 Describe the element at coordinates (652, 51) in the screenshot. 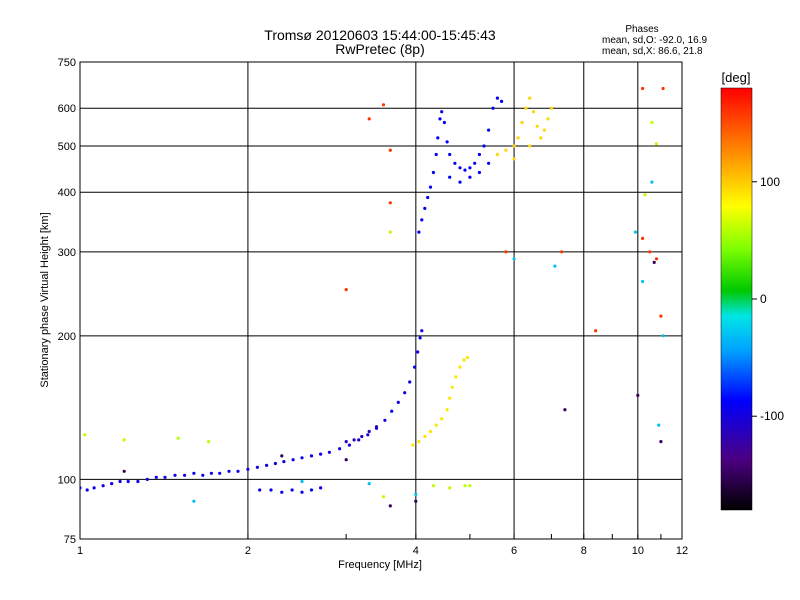

I see `stats-line-x: mean, sd,X: 86.6, 21.8` at that location.